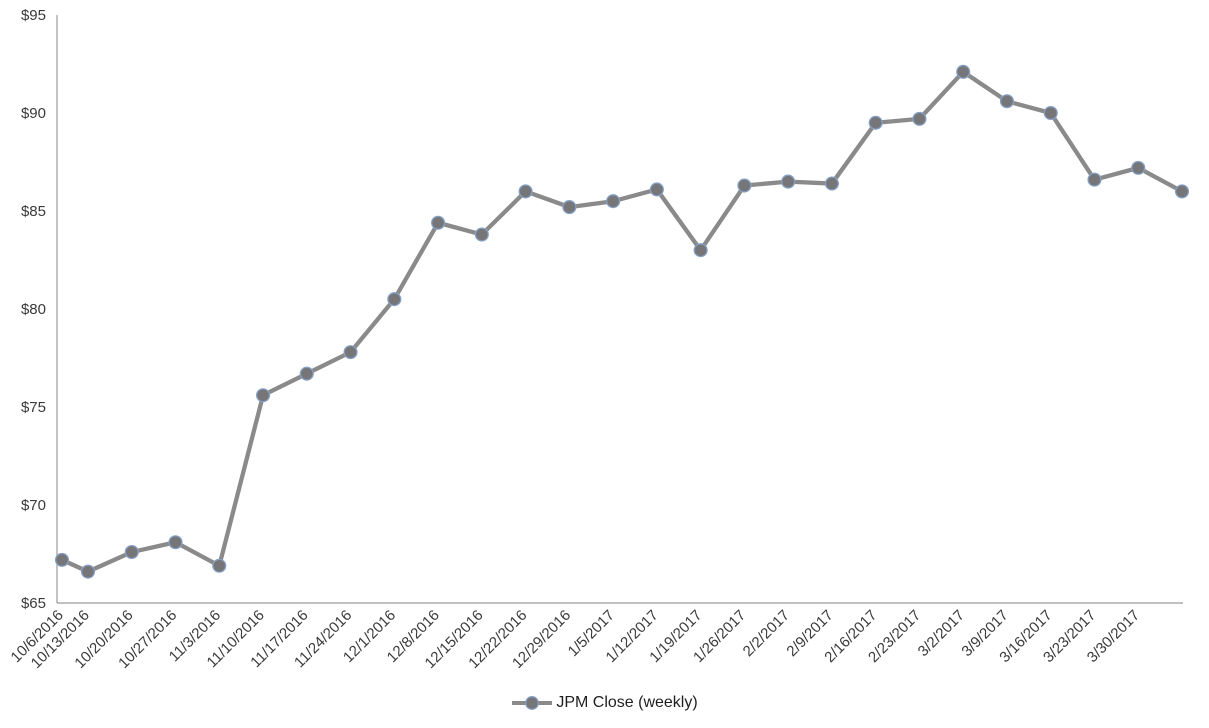 The width and height of the screenshot is (1209, 728). Describe the element at coordinates (33, 113) in the screenshot. I see `y-tick-label: $90` at that location.